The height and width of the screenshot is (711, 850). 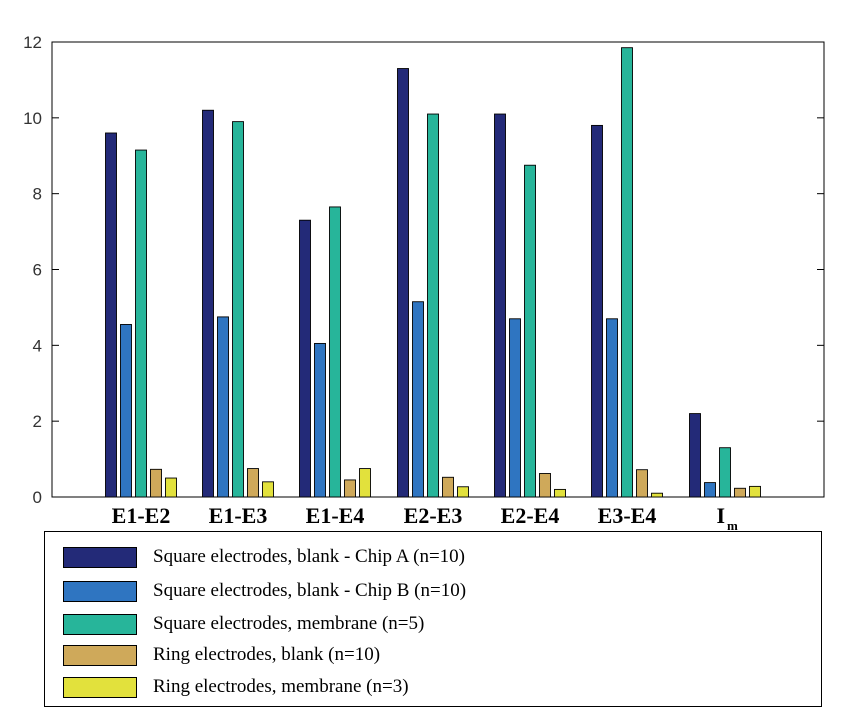 I want to click on x-category-label: E1-E2, so click(x=141, y=515).